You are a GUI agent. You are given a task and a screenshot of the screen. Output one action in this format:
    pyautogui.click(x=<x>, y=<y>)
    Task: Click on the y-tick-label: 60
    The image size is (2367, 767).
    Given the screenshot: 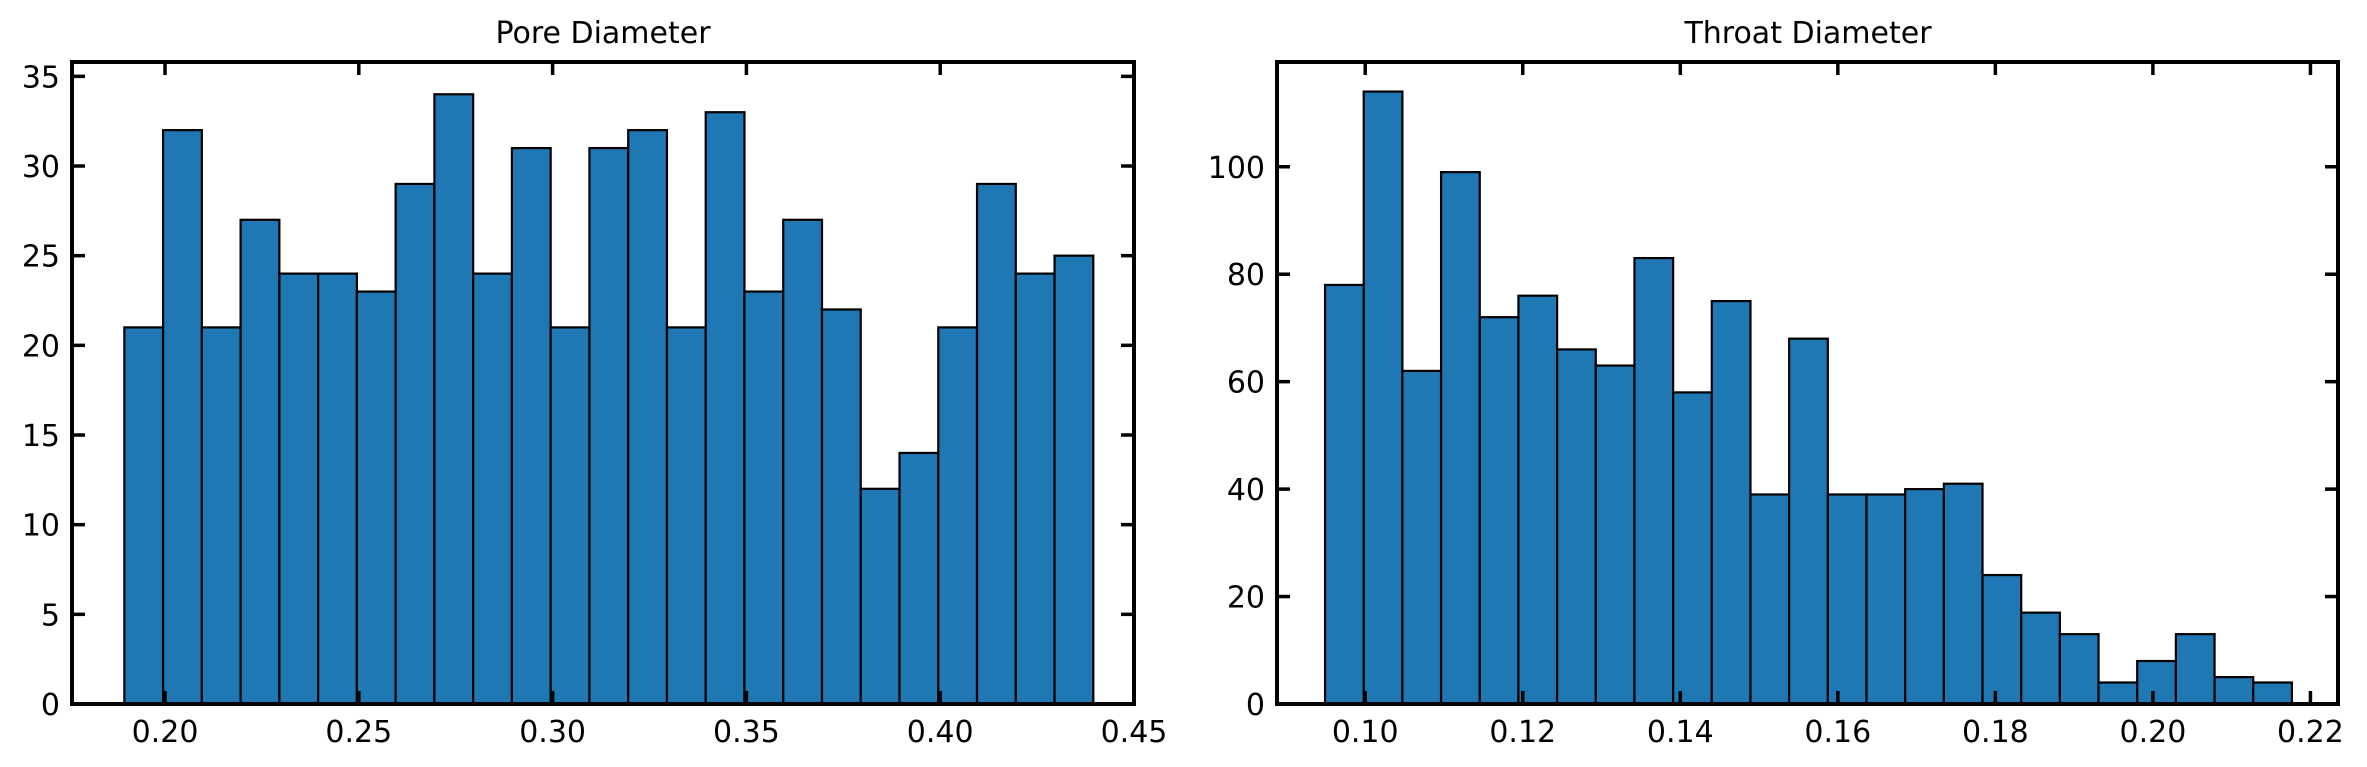 What is the action you would take?
    pyautogui.click(x=1246, y=383)
    